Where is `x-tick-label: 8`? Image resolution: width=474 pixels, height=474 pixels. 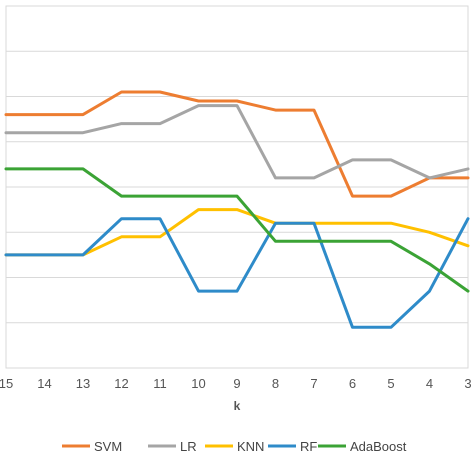
x-tick-label: 8 is located at coordinates (275, 383).